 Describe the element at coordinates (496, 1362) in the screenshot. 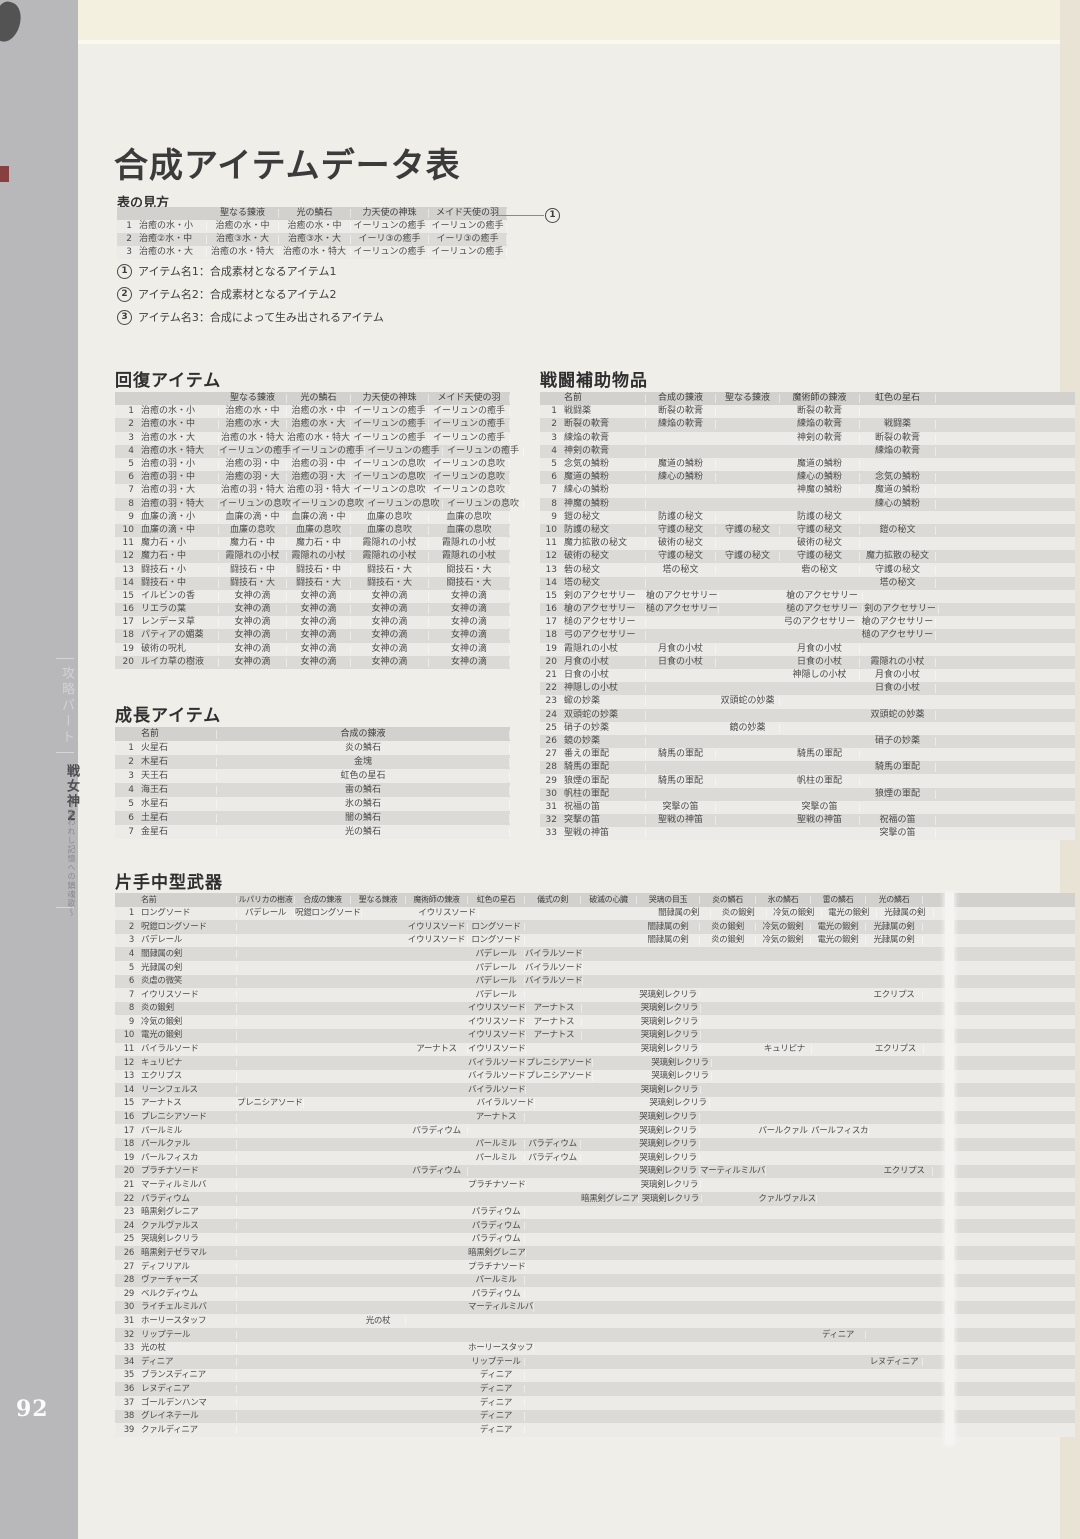

I see `table-cell: リップテール` at that location.